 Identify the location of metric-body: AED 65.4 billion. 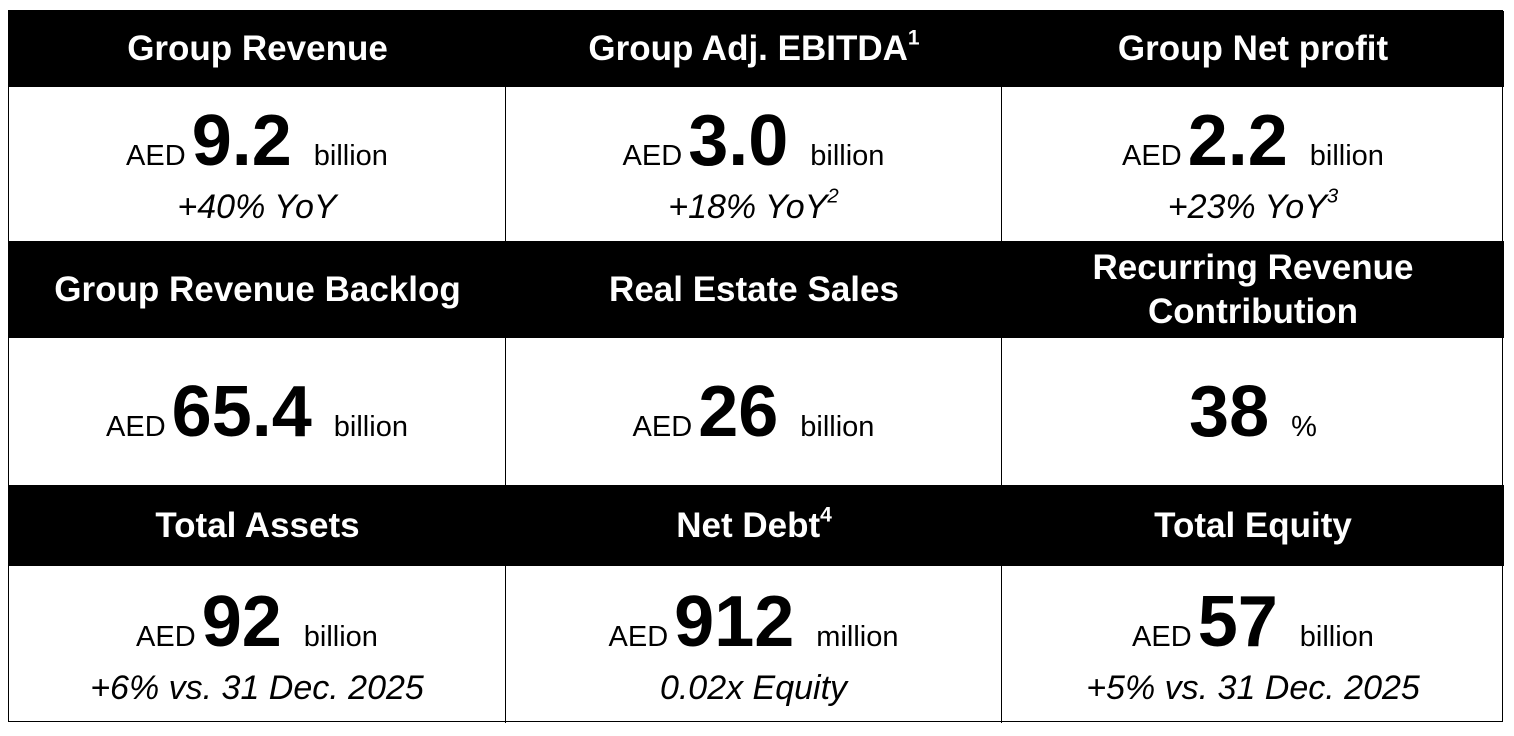
(257, 411).